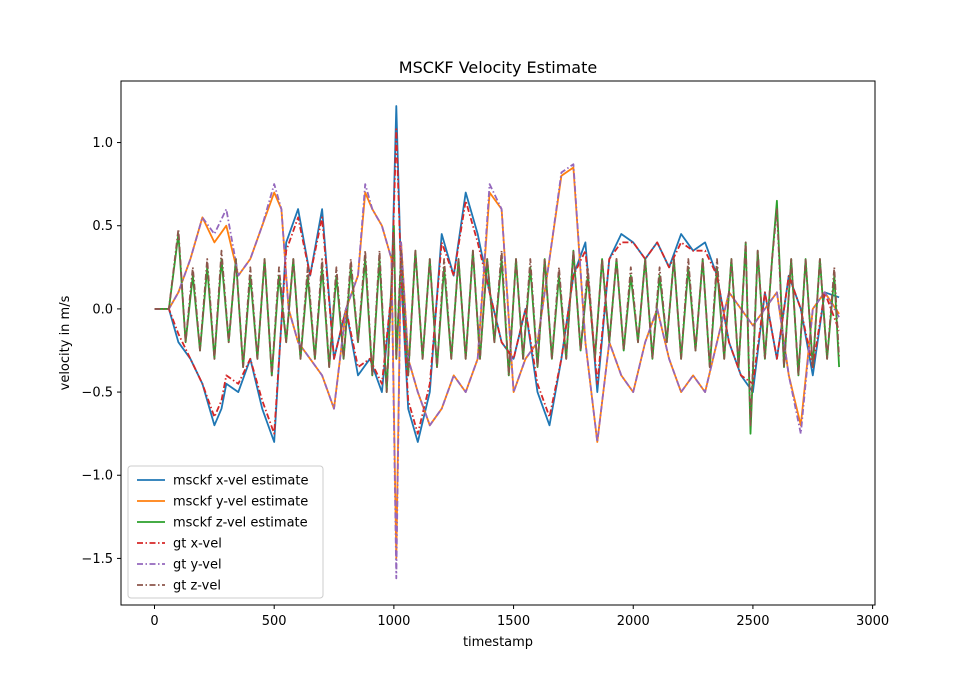 The image size is (971, 680). I want to click on y-axis-label: velocity in m/s, so click(65, 342).